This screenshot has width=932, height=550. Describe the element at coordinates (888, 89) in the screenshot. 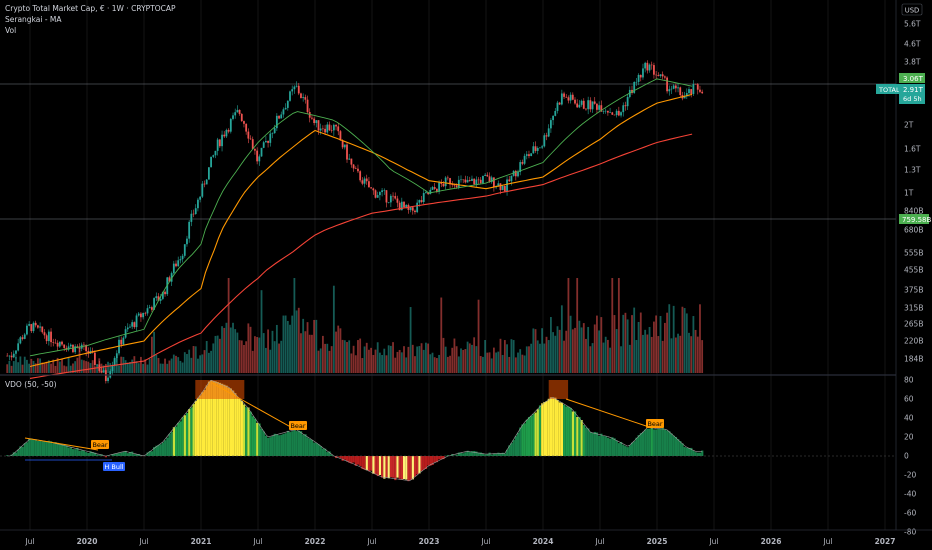

I see `symbol-tag: TOTAL` at that location.